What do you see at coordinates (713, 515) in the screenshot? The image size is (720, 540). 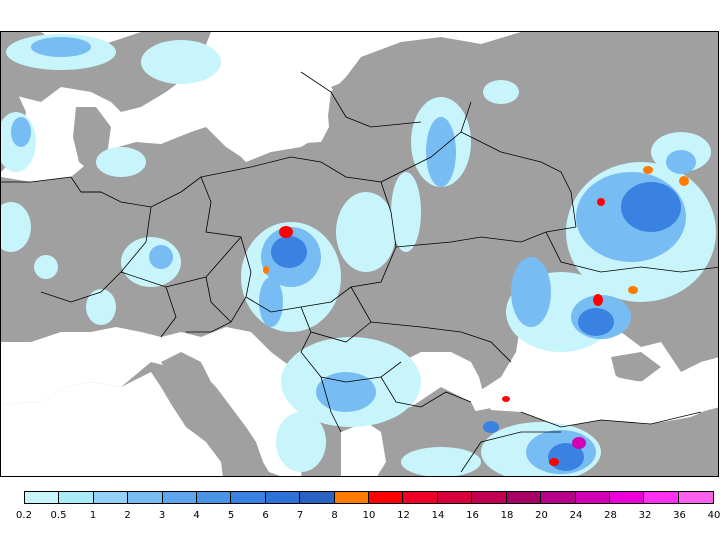 I see `legend-tick-label: 40` at bounding box center [713, 515].